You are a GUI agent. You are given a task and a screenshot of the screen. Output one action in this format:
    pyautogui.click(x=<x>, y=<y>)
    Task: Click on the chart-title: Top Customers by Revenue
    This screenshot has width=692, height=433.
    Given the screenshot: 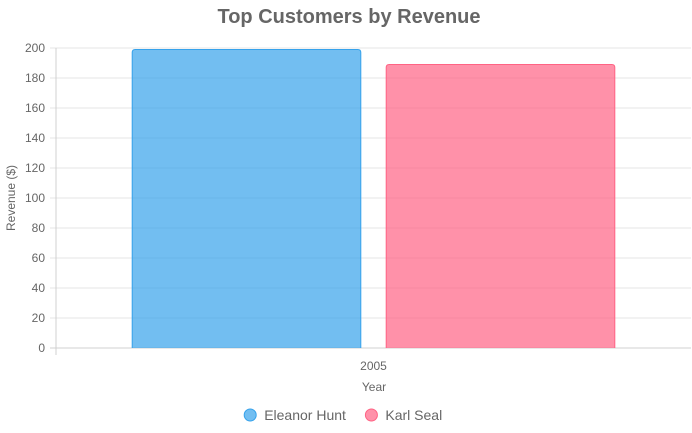 What is the action you would take?
    pyautogui.click(x=348, y=17)
    